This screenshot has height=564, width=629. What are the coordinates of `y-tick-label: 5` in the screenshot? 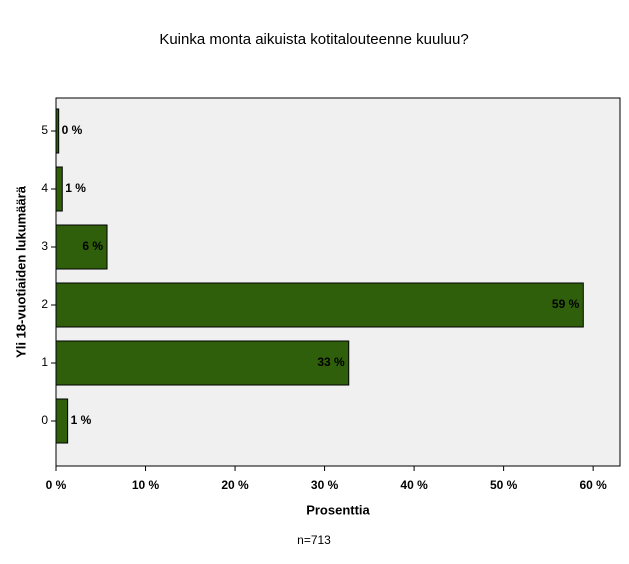 It's located at (44, 130).